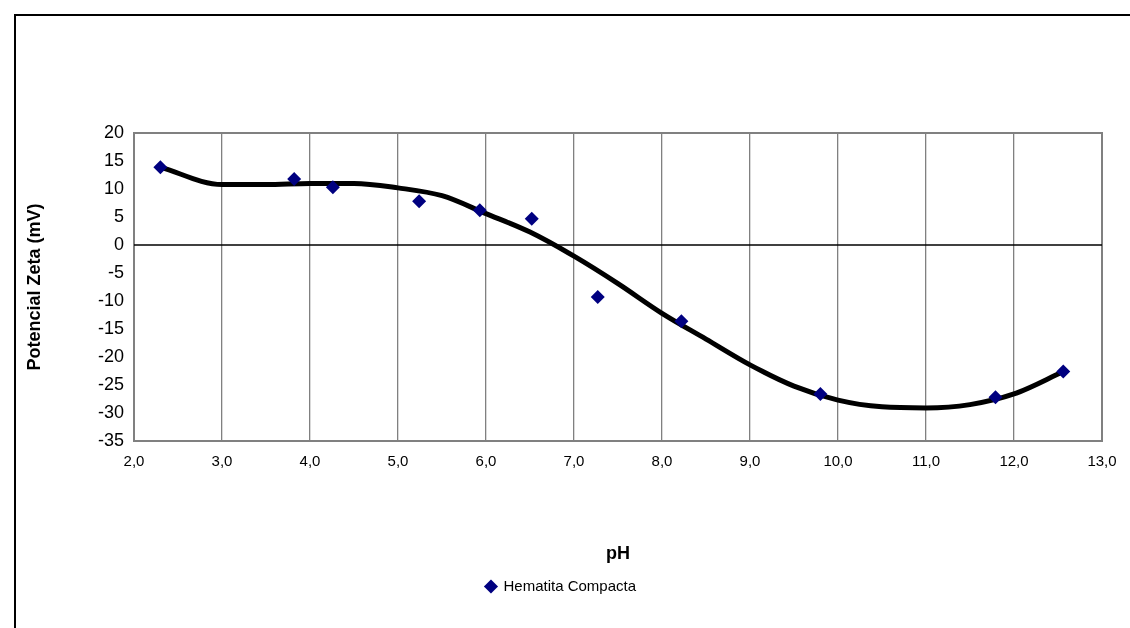 The width and height of the screenshot is (1130, 628). I want to click on y-tick-label: 10, so click(113, 187).